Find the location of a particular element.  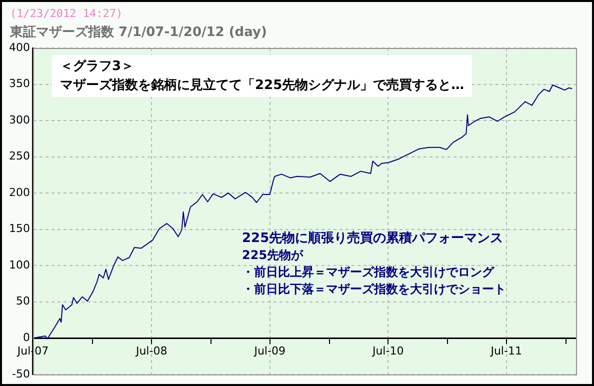

annotation: ・前日比下落＝マザーズ指数を大引けでショート is located at coordinates (374, 289).